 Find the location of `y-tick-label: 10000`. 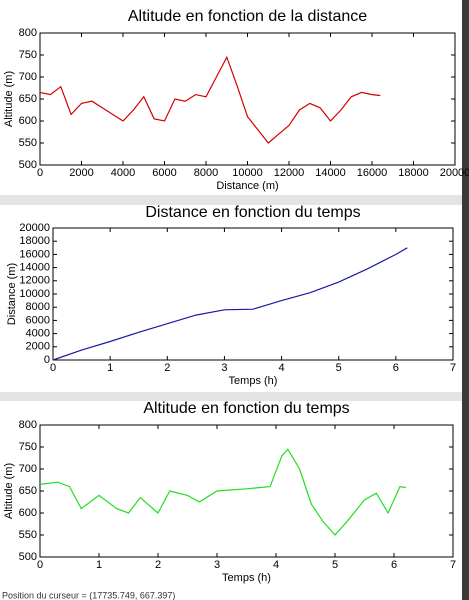

y-tick-label: 10000 is located at coordinates (34, 294).